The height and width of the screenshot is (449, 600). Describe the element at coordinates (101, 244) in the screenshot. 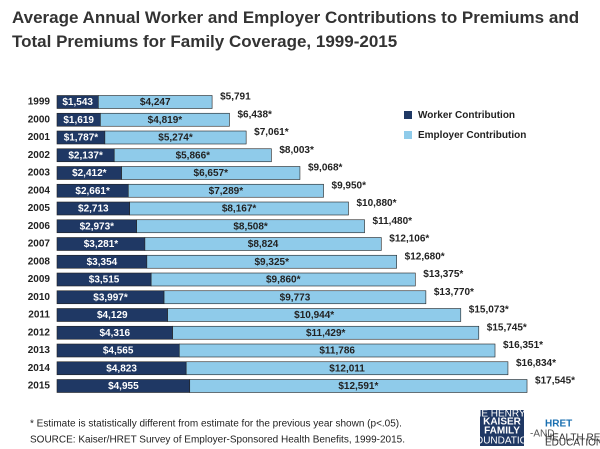

I see `data-label: $3,281*` at that location.